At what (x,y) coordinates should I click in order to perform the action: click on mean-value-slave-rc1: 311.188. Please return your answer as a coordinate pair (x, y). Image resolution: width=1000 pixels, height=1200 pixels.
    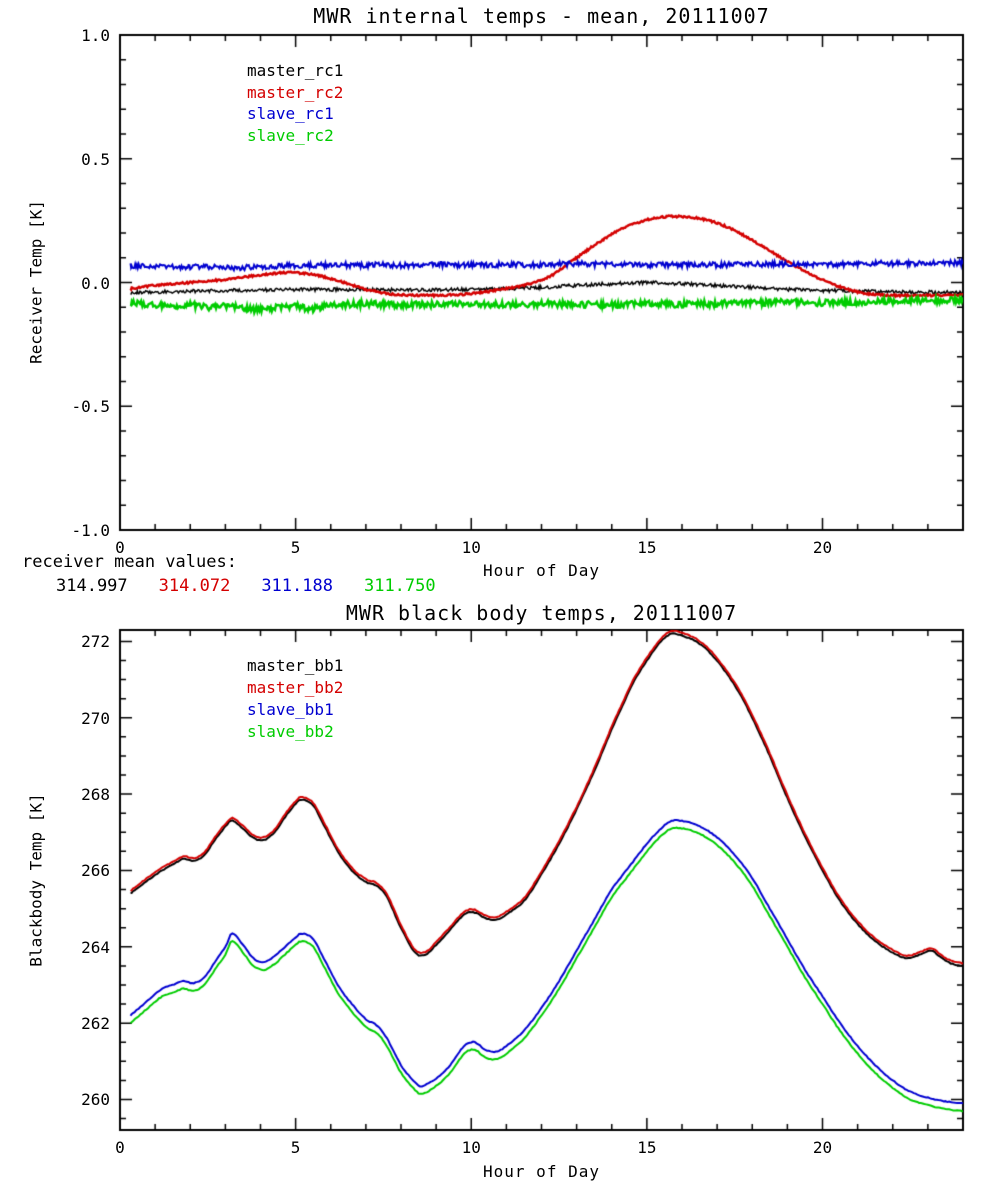
    Looking at the image, I should click on (297, 586).